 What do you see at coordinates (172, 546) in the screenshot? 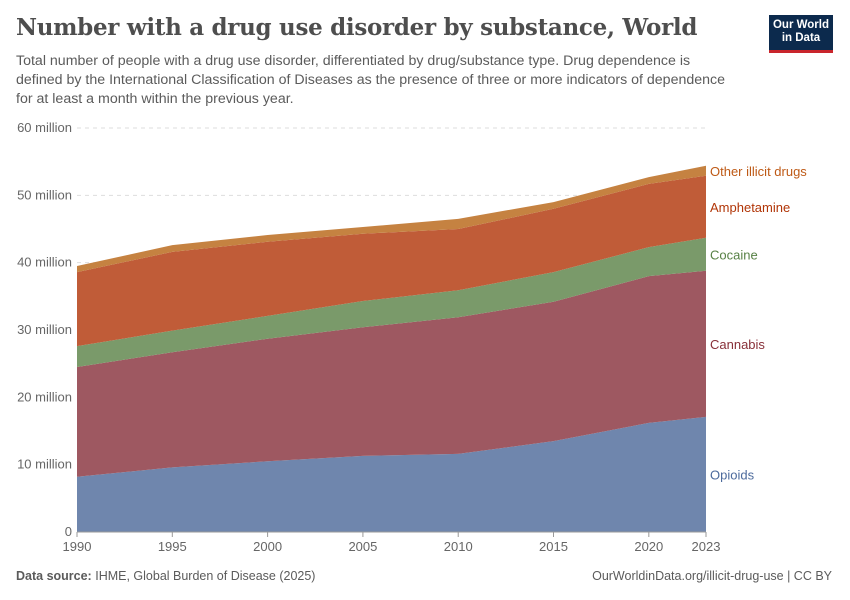
I see `x-tick-label: 1995` at bounding box center [172, 546].